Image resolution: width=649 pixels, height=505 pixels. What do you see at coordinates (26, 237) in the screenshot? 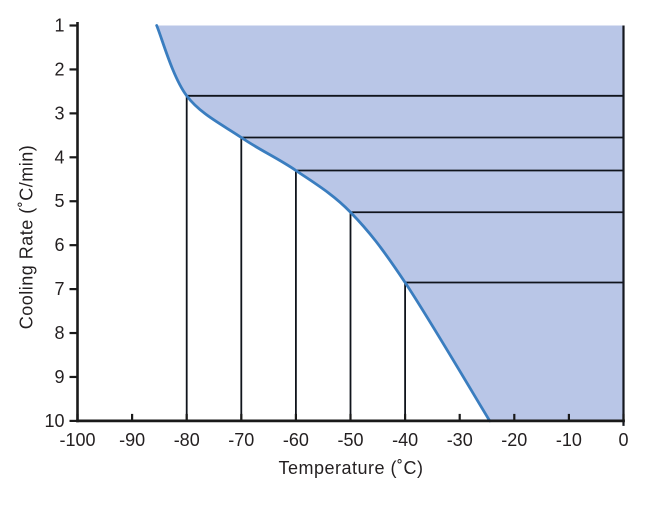
I see `y-axis-title: Cooling Rate (˚C/min)` at bounding box center [26, 237].